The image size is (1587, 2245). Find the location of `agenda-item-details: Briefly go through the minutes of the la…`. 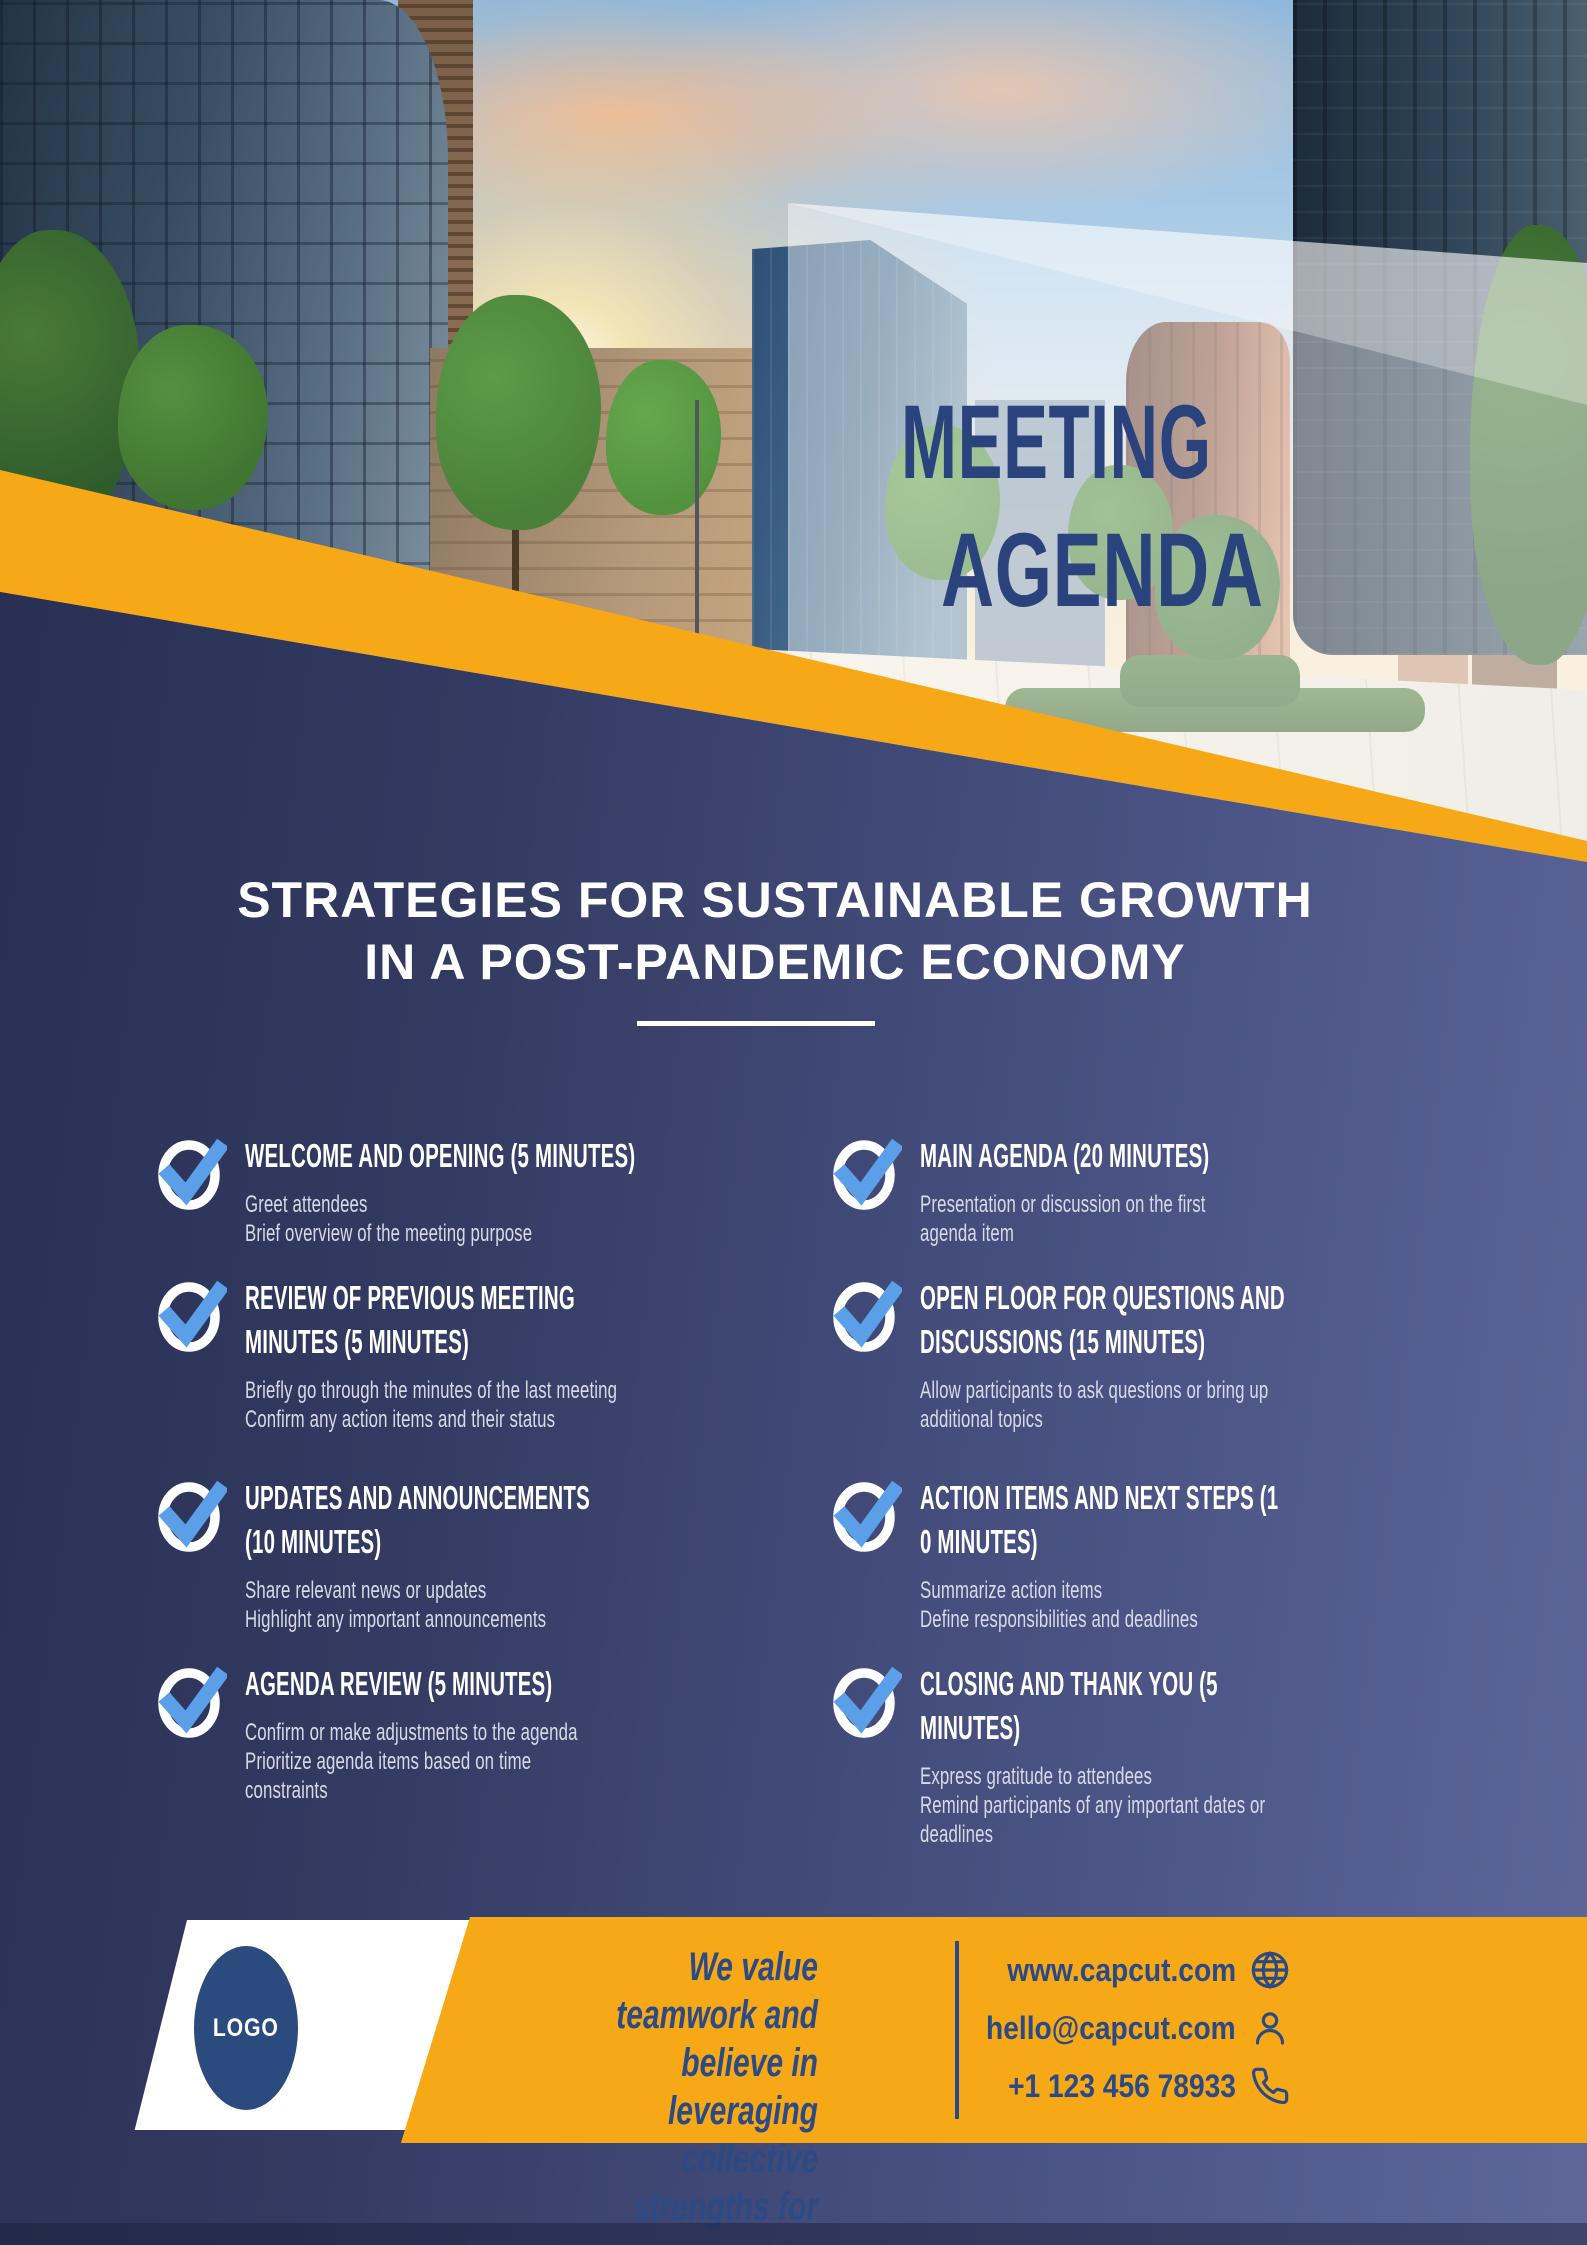

agenda-item-details: Briefly go through the minutes of the la… is located at coordinates (431, 1405).